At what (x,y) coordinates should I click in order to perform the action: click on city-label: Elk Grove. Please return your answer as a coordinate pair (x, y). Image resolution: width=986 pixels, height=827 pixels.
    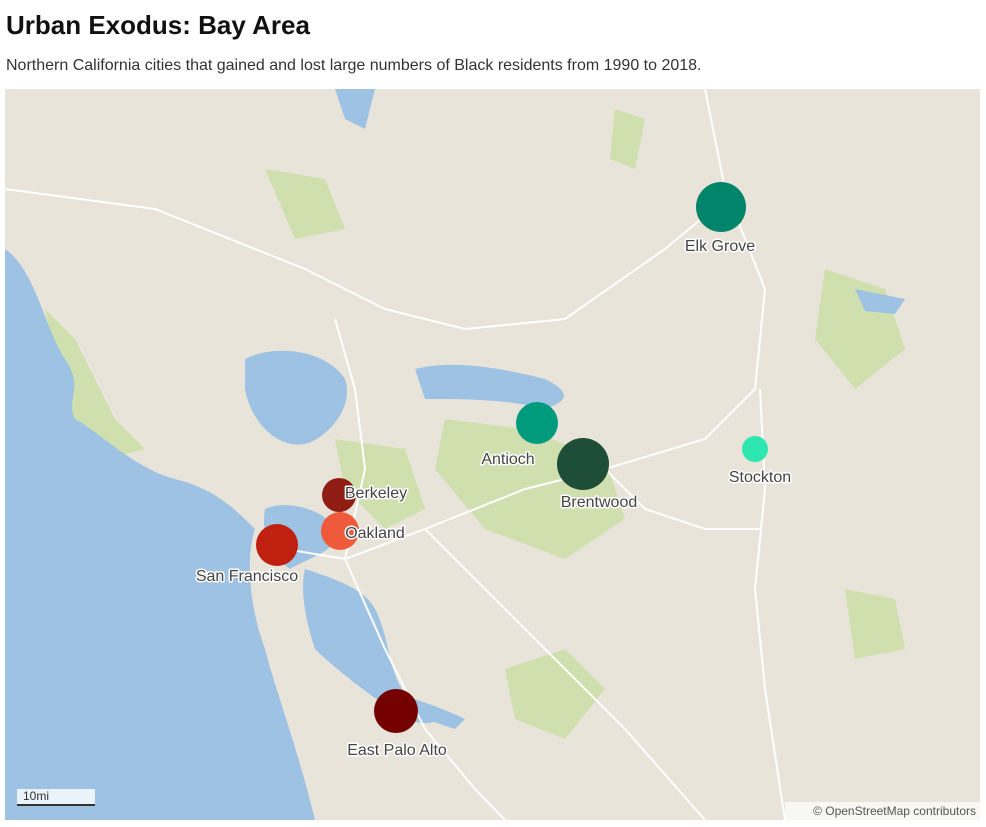
    Looking at the image, I should click on (720, 246).